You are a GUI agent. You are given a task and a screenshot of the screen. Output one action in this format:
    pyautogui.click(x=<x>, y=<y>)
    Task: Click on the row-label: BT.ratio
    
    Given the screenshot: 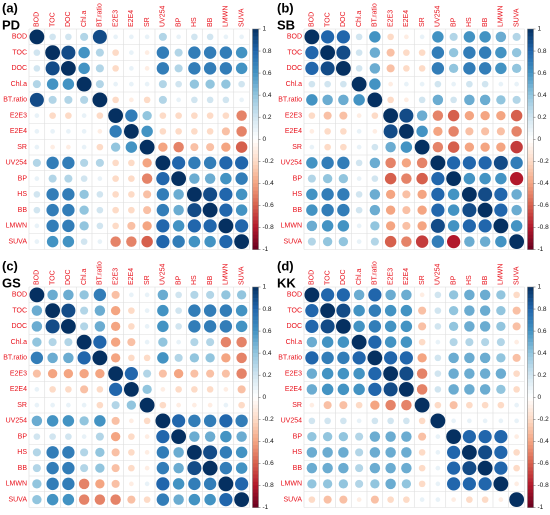 What is the action you would take?
    pyautogui.click(x=15, y=358)
    